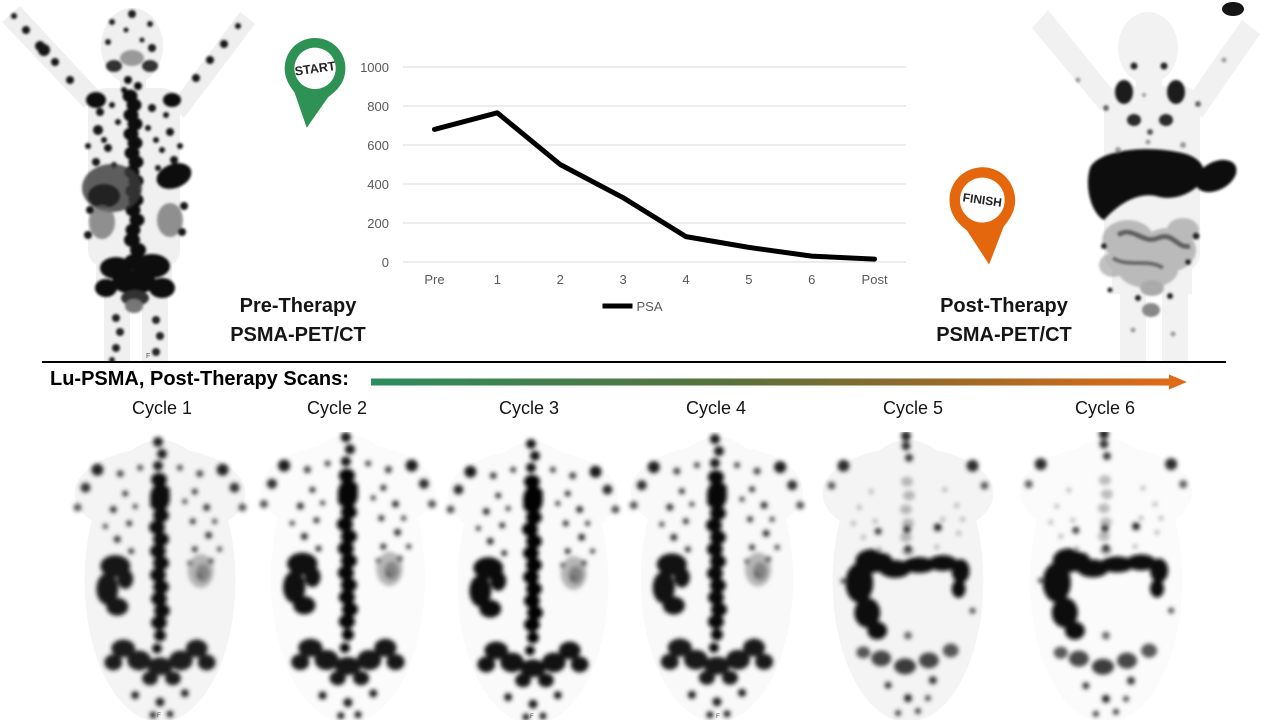  What do you see at coordinates (374, 67) in the screenshot?
I see `svg-text: 1000` at bounding box center [374, 67].